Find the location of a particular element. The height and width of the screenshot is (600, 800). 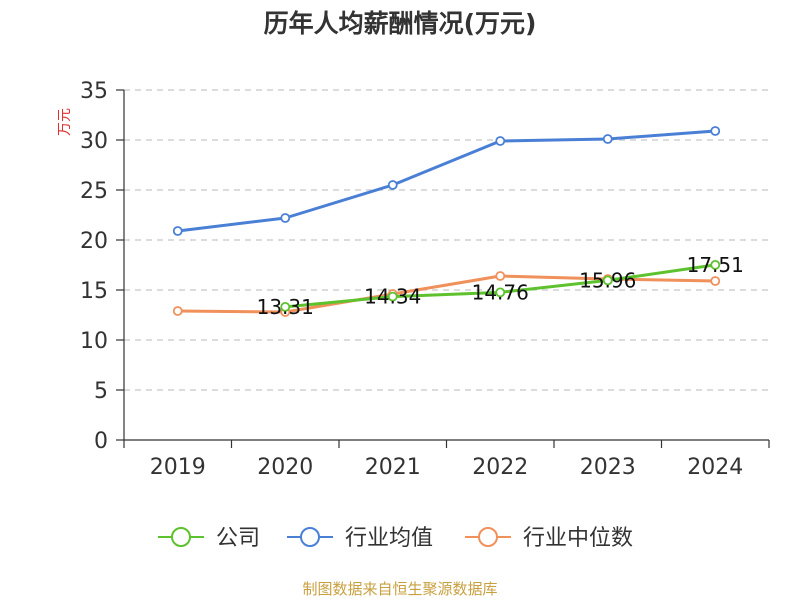

data-label-2021: 14.34 is located at coordinates (392, 297).